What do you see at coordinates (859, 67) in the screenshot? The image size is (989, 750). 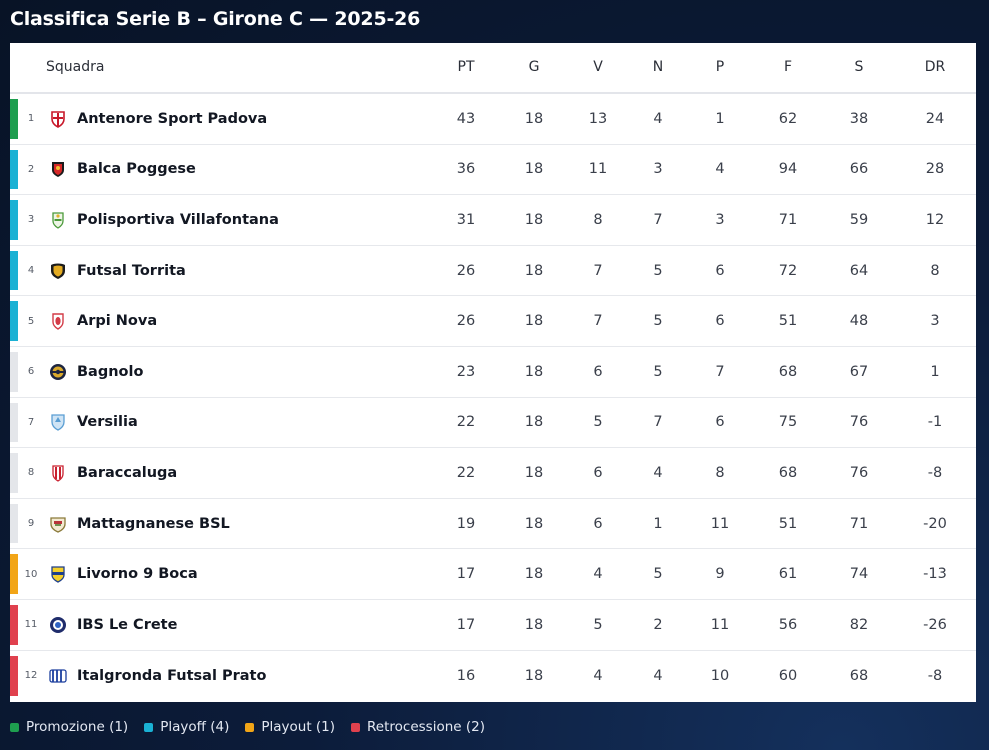 I see `column-header-s: S` at bounding box center [859, 67].